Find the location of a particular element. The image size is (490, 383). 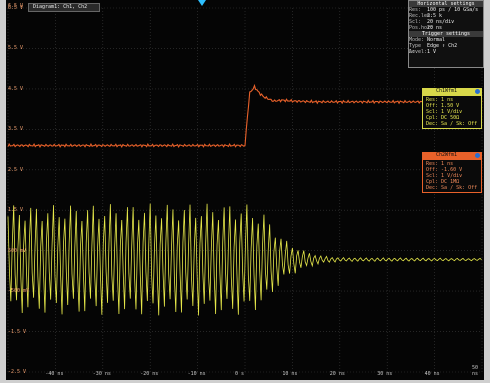

ch2-box-title: Ch2Wfm1 is located at coordinates (447, 155).